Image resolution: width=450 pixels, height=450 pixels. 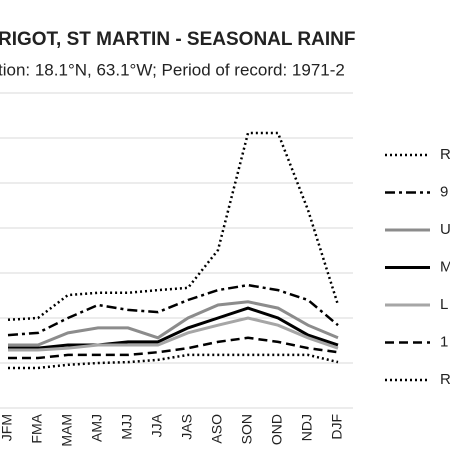 What do you see at coordinates (7, 427) in the screenshot?
I see `x-tick-label: JFM` at bounding box center [7, 427].